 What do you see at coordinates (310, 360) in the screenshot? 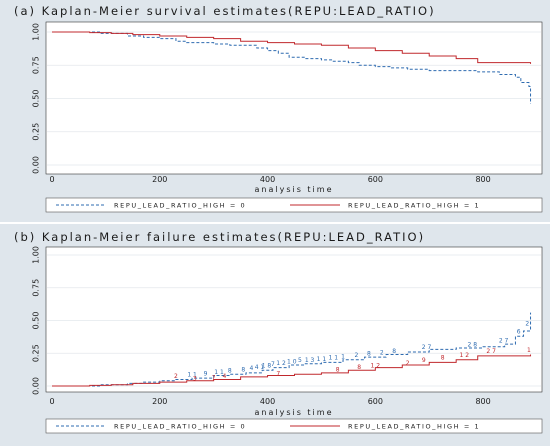
I see `at-risk-label: 1 3` at bounding box center [310, 360].